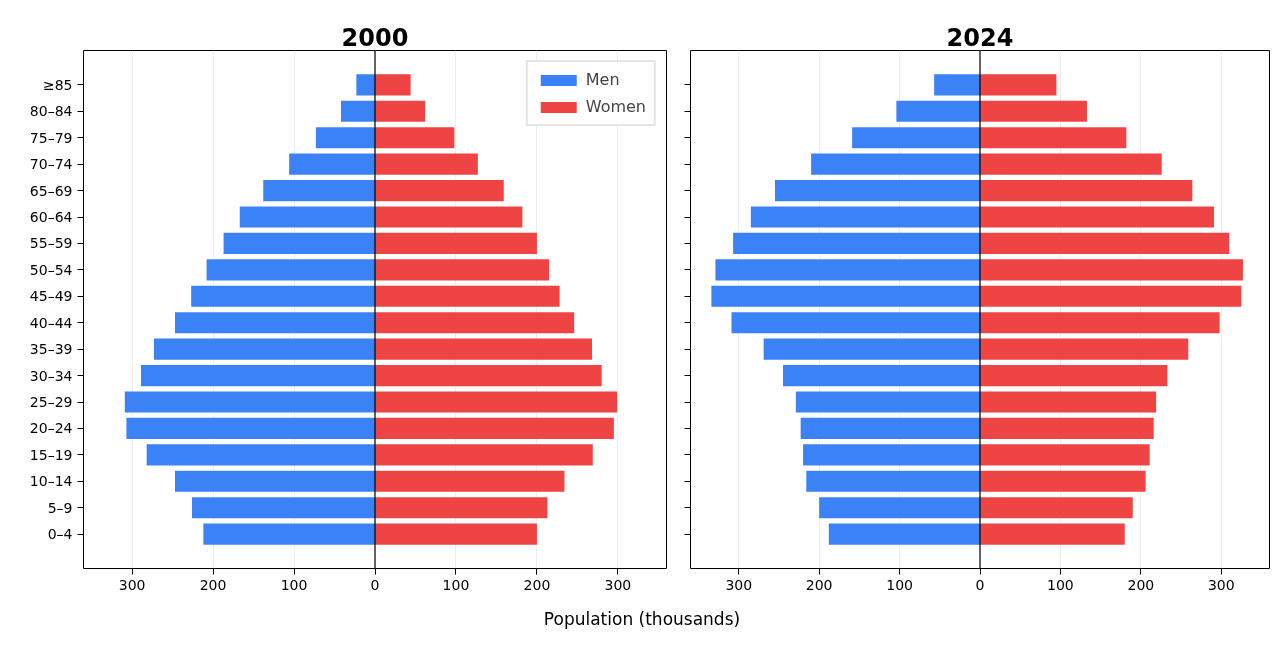 Image resolution: width=1274 pixels, height=660 pixels. Describe the element at coordinates (51, 322) in the screenshot. I see `y-tick-label: 40–44` at that location.